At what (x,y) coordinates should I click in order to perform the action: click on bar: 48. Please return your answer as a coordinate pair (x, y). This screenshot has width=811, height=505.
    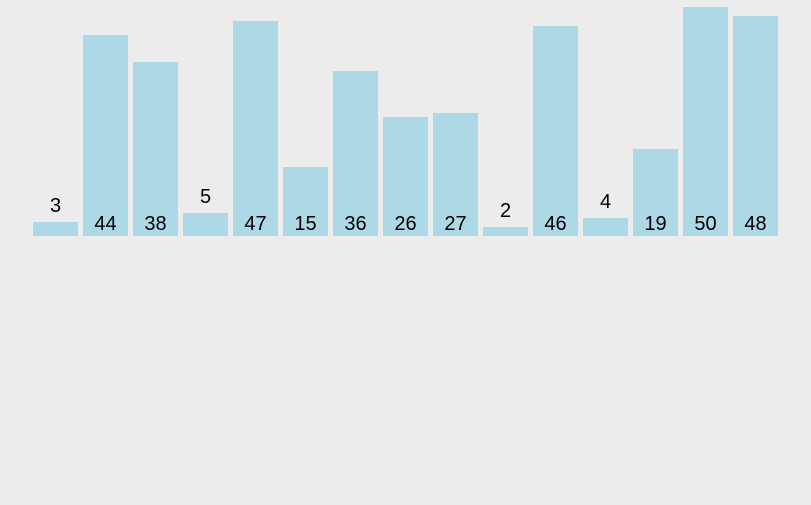
    Looking at the image, I should click on (755, 126).